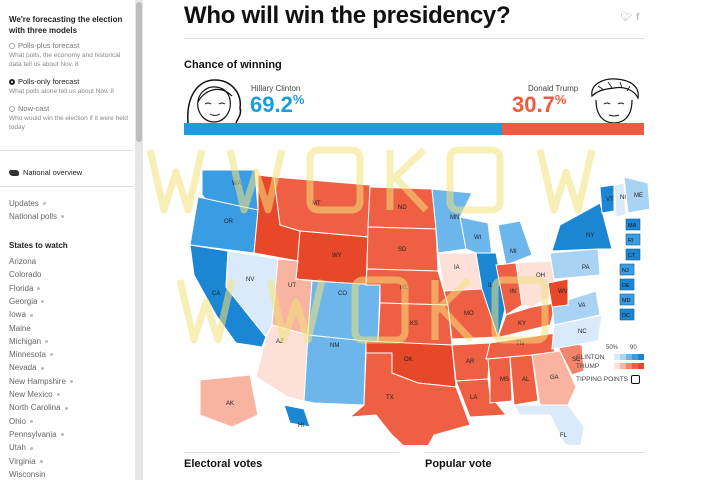 Image resolution: width=720 pixels, height=480 pixels. Describe the element at coordinates (49, 81) in the screenshot. I see `model-title: Polls-only forecast` at that location.